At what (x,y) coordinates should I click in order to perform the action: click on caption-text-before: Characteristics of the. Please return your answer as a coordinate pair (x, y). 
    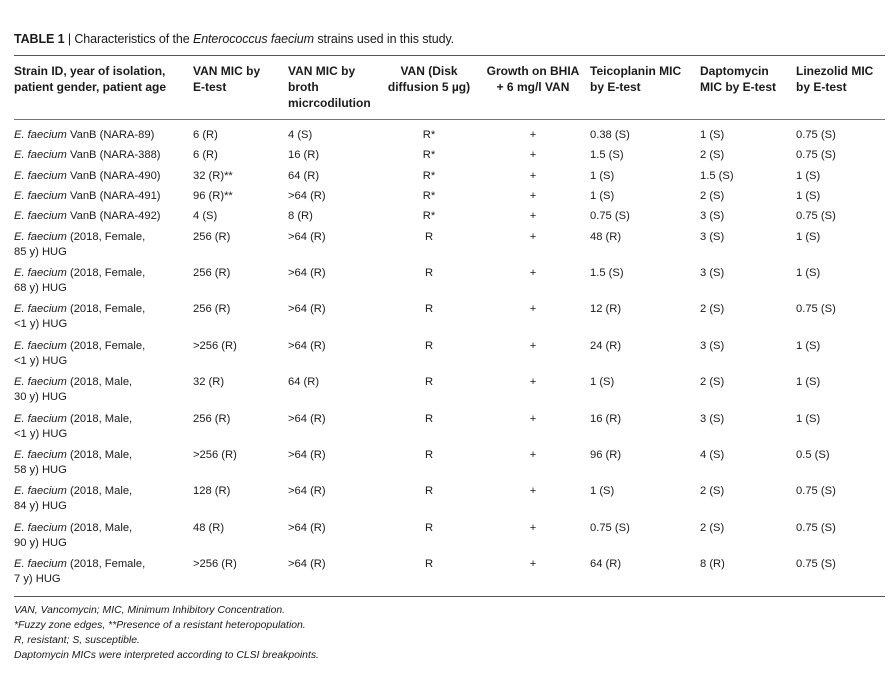
    Looking at the image, I should click on (133, 39).